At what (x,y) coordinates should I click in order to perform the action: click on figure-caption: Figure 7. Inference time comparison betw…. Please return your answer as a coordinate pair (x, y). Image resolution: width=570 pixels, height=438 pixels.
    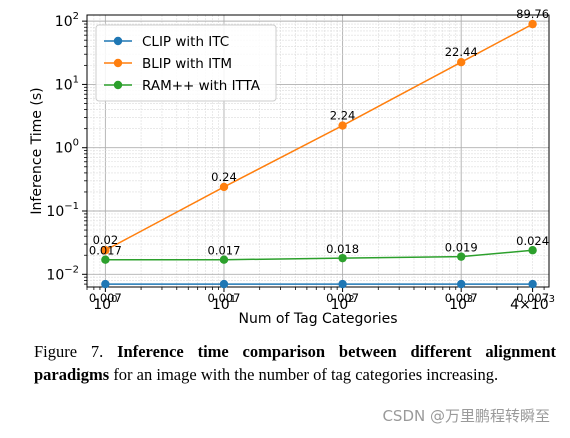
    Looking at the image, I should click on (295, 363).